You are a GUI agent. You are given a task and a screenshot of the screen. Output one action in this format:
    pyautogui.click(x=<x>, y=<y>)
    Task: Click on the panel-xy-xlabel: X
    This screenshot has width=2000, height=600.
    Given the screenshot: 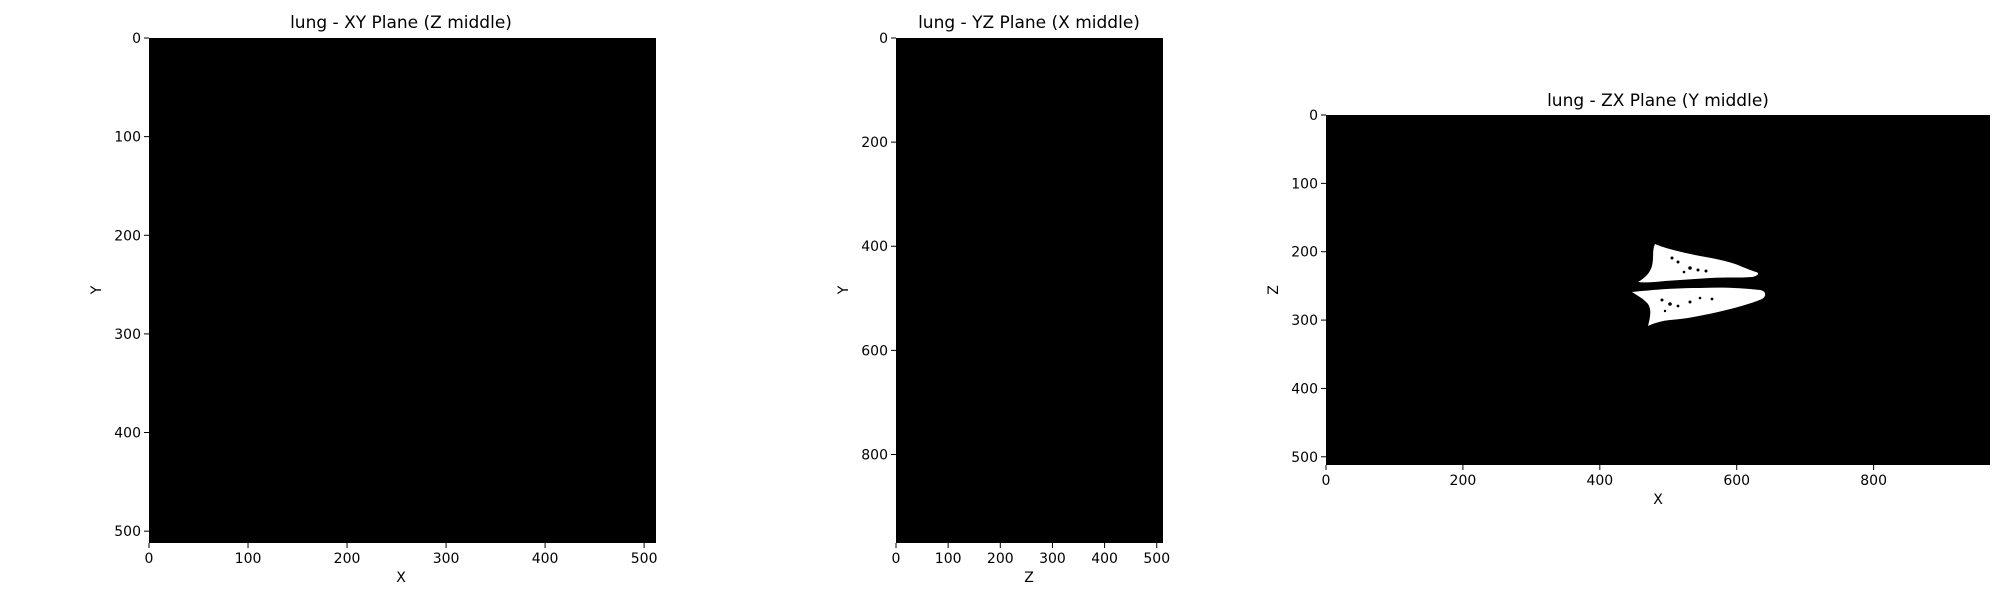 What is the action you would take?
    pyautogui.click(x=401, y=578)
    